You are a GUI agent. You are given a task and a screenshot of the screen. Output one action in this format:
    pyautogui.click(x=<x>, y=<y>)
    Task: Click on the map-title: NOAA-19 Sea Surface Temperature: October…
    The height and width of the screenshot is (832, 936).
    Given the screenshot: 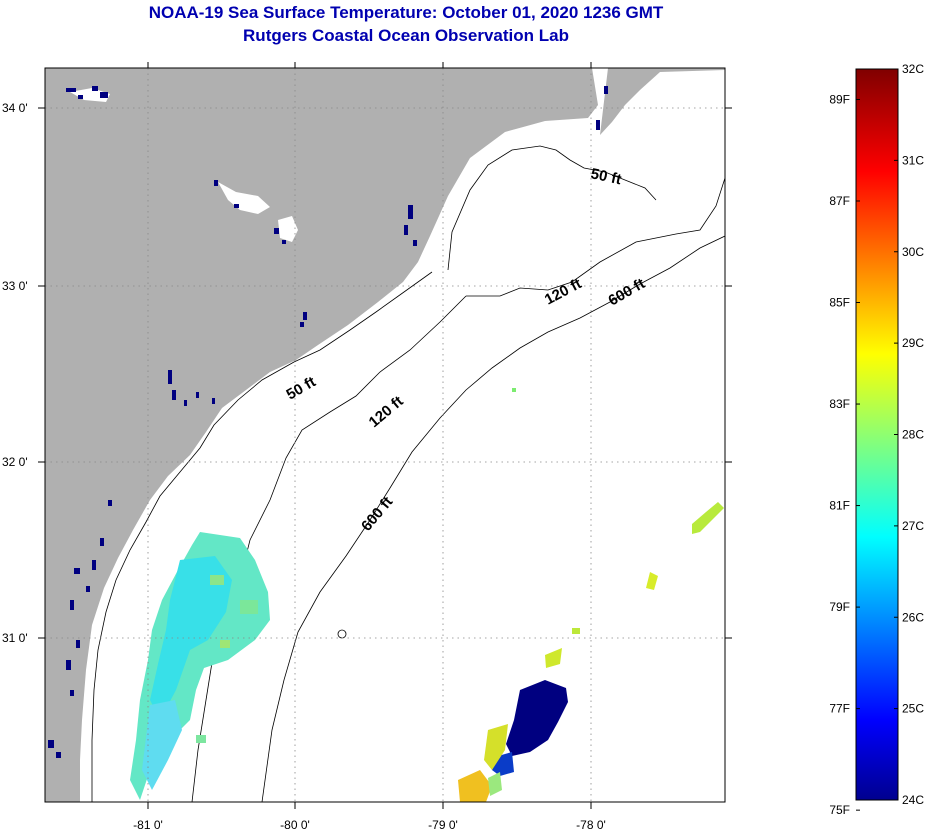 What is the action you would take?
    pyautogui.click(x=406, y=12)
    